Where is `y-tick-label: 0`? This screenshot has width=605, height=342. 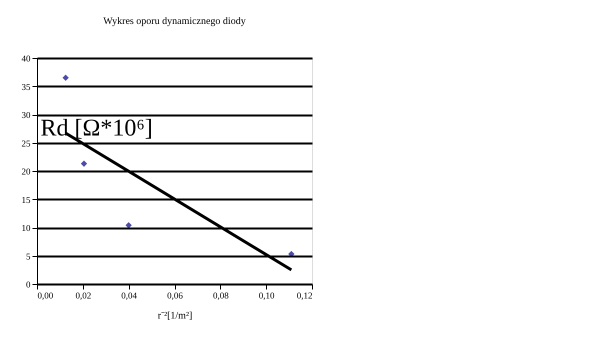
y-tick-label: 0 is located at coordinates (28, 285).